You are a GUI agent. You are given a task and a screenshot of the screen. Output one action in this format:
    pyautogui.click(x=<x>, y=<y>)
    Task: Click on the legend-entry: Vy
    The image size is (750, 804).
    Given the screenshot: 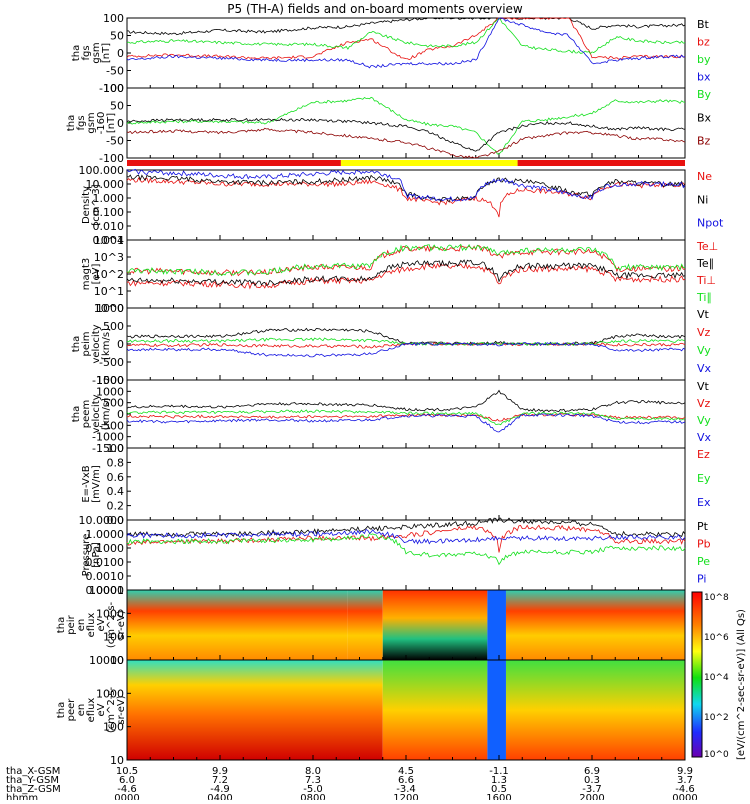 What is the action you would take?
    pyautogui.click(x=704, y=350)
    